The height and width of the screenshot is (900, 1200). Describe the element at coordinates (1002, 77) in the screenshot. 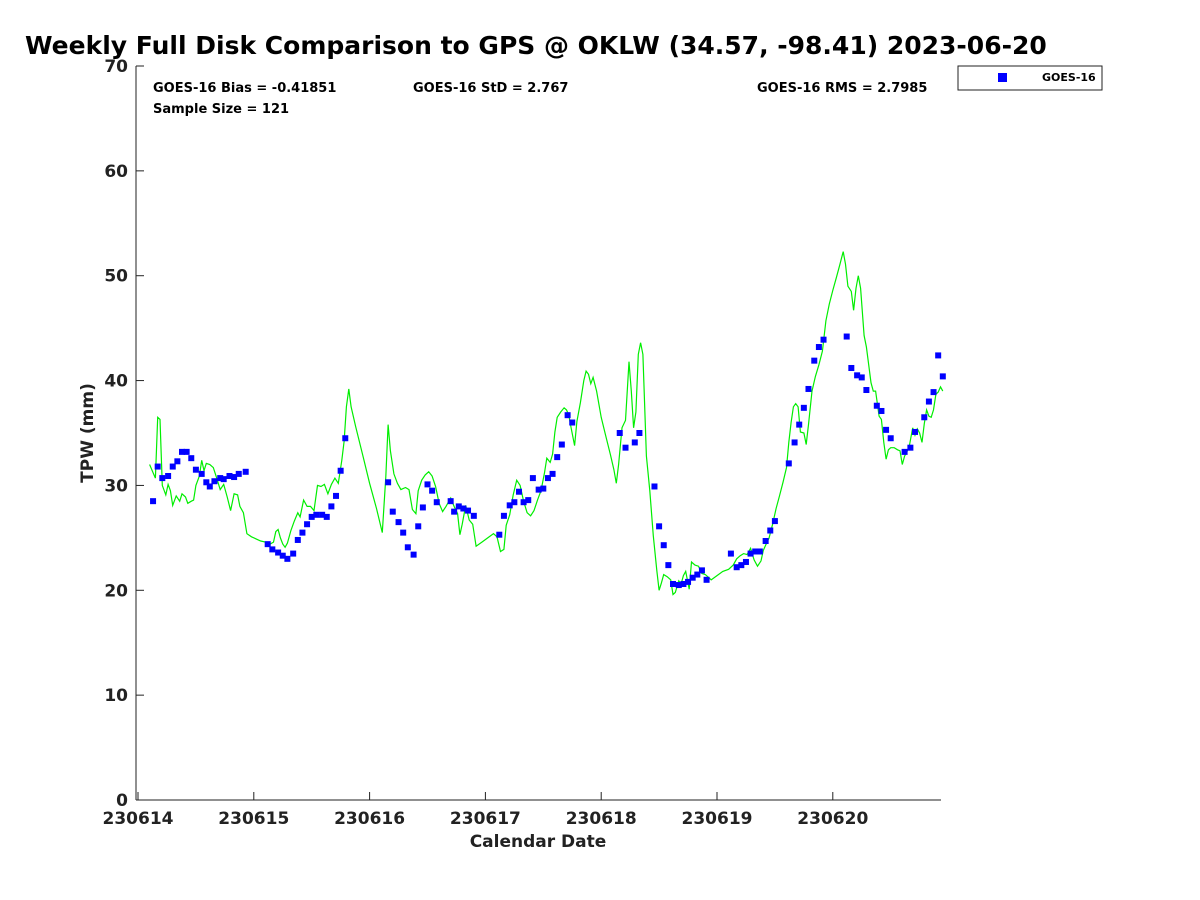

I see `legend-marker` at that location.